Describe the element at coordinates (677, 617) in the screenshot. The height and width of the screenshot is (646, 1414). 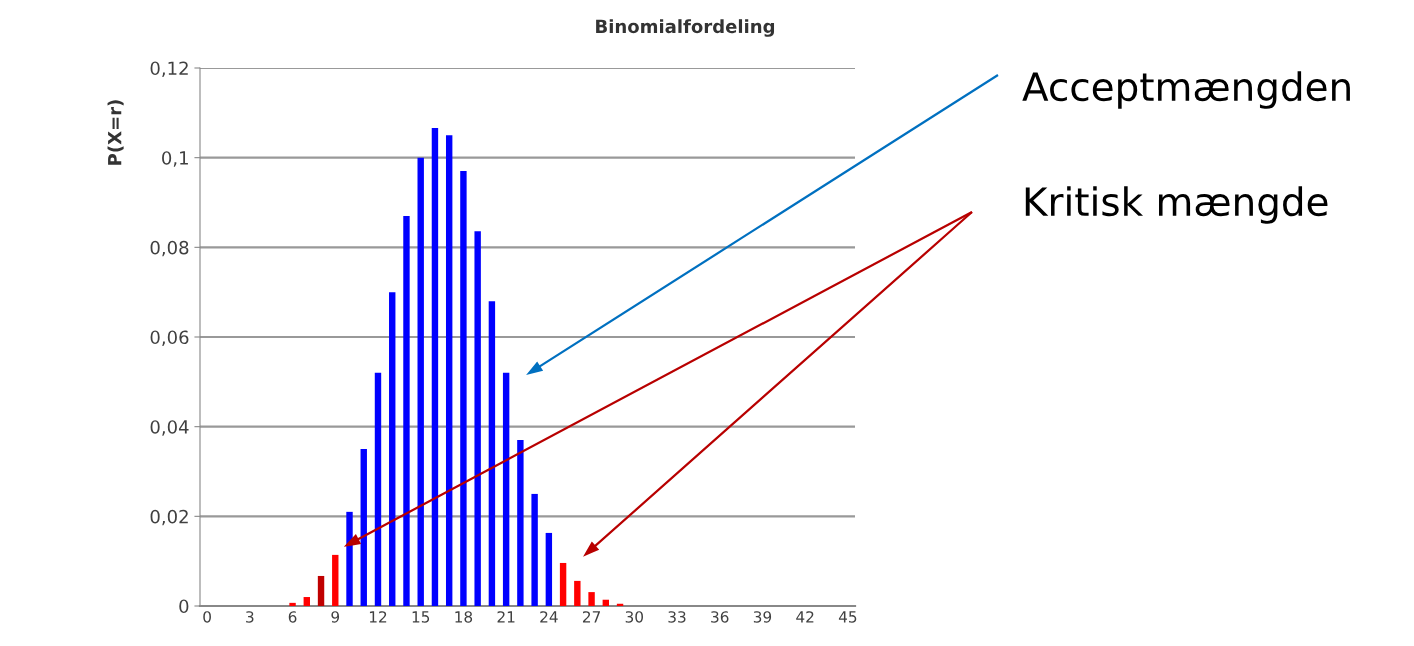
I see `x-tick-label: 33` at that location.